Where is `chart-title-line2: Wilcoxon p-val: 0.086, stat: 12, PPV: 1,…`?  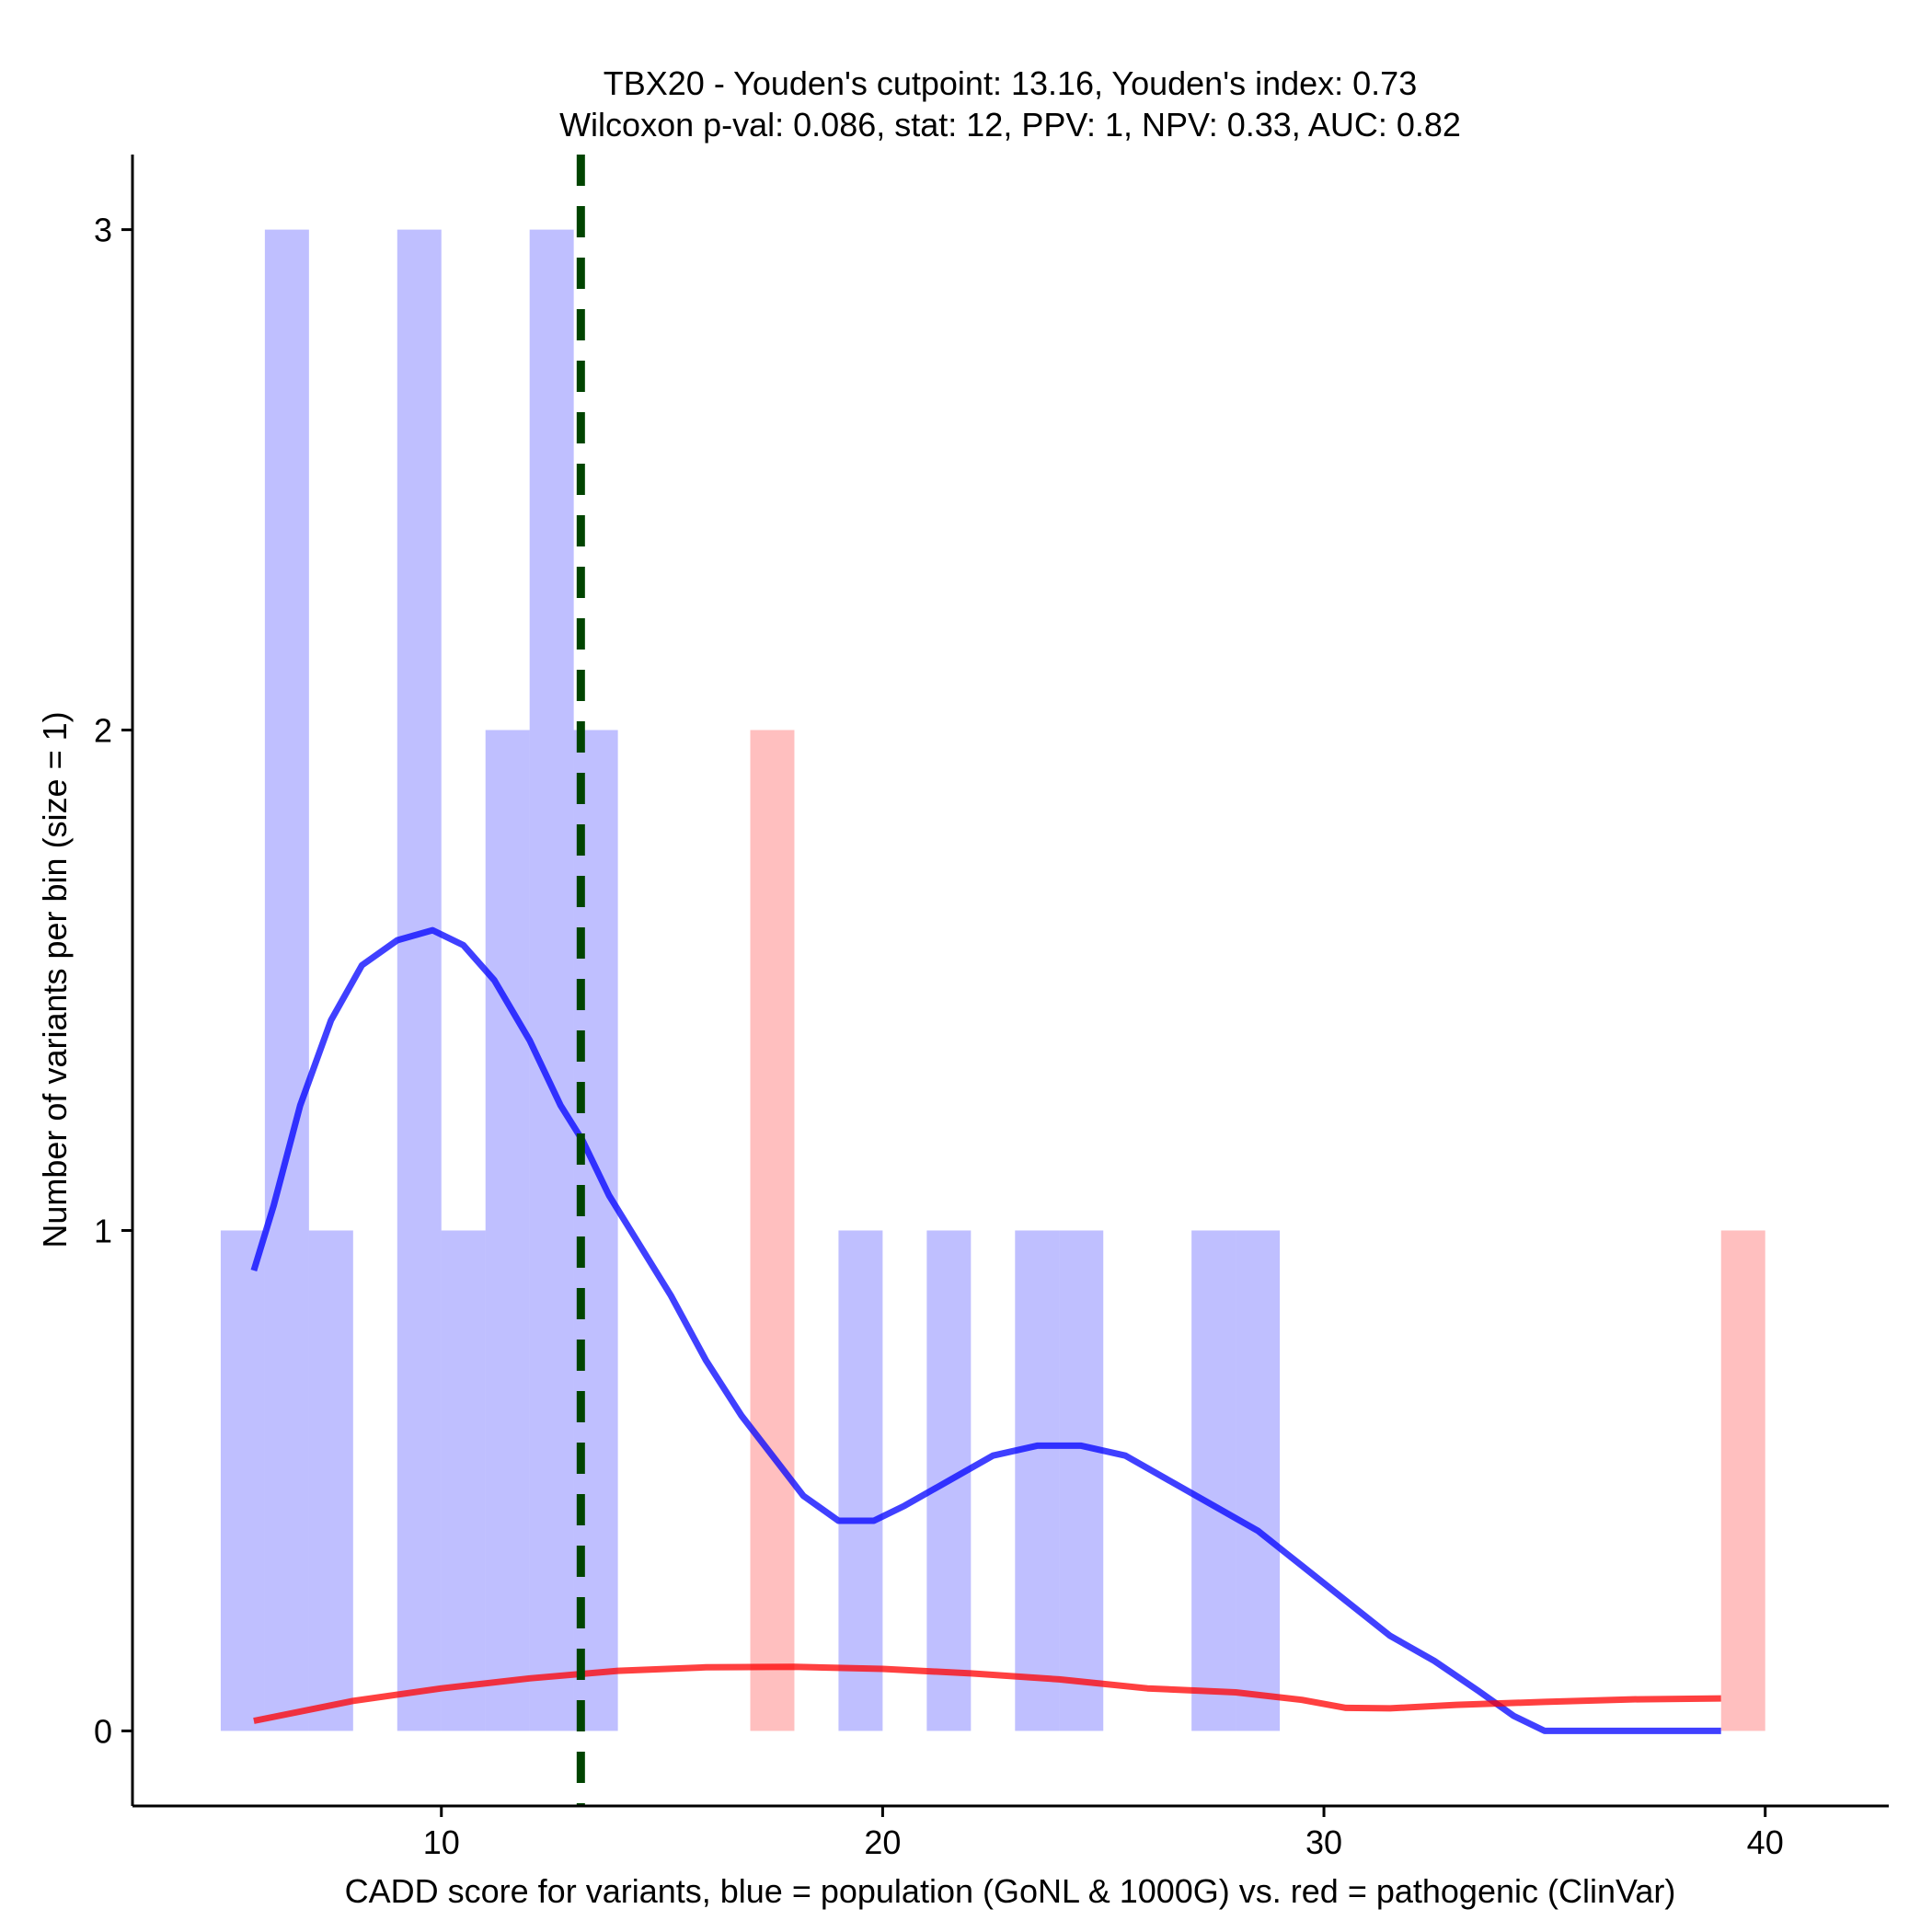
chart-title-line2: Wilcoxon p-val: 0.086, stat: 12, PPV: 1,… is located at coordinates (1010, 125).